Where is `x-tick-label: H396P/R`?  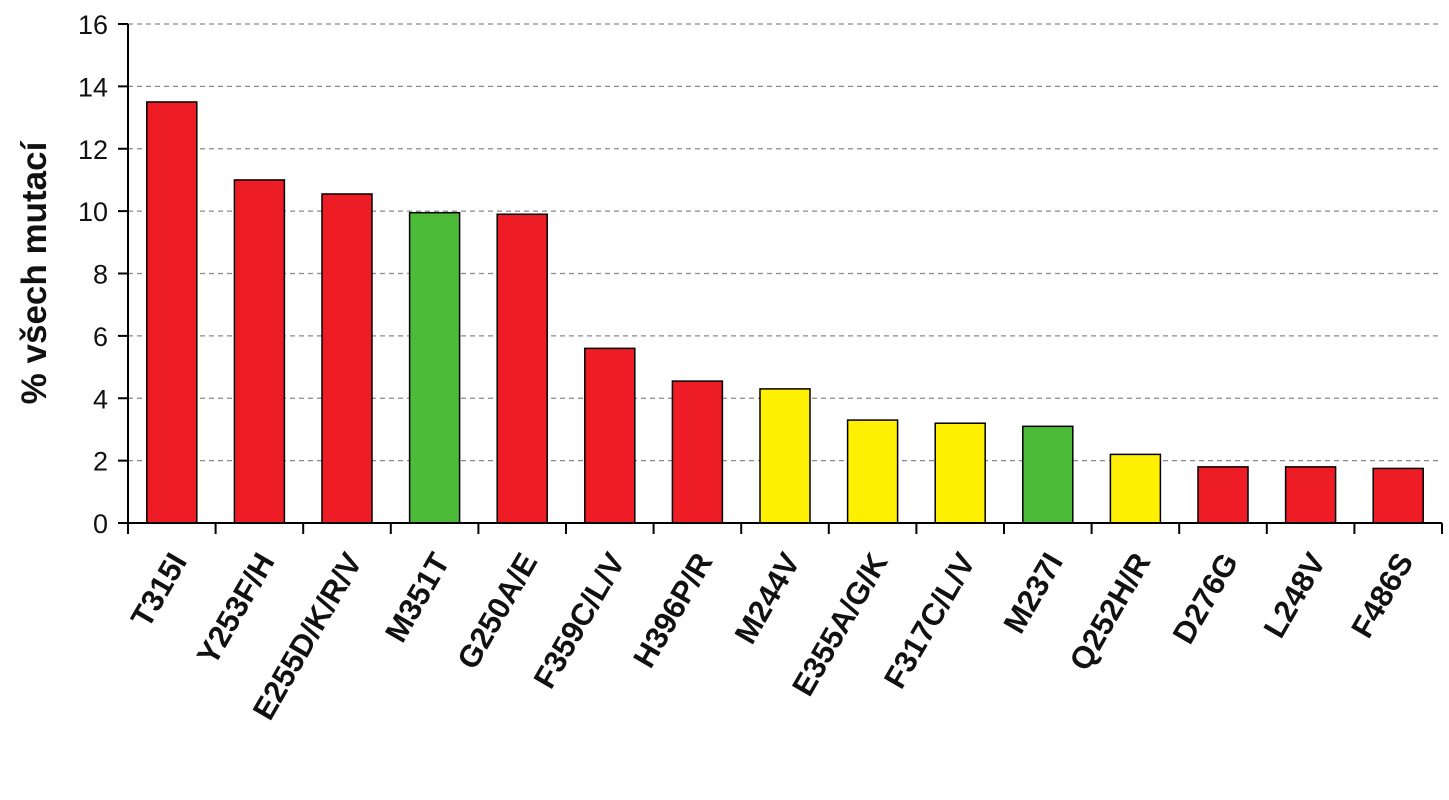 x-tick-label: H396P/R is located at coordinates (672, 610).